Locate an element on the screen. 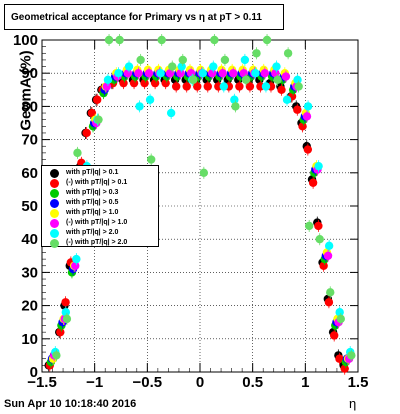 The height and width of the screenshot is (414, 400). legend-entry: with pT/|q| > 0.1 is located at coordinates (100, 173).